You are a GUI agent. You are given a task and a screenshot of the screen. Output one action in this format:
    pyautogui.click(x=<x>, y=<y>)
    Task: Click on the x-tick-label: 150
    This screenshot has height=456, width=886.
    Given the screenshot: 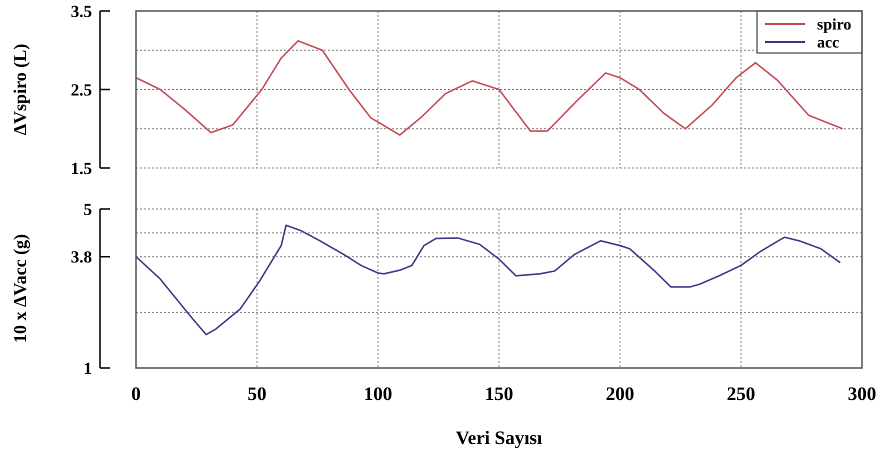 What is the action you would take?
    pyautogui.click(x=499, y=394)
    